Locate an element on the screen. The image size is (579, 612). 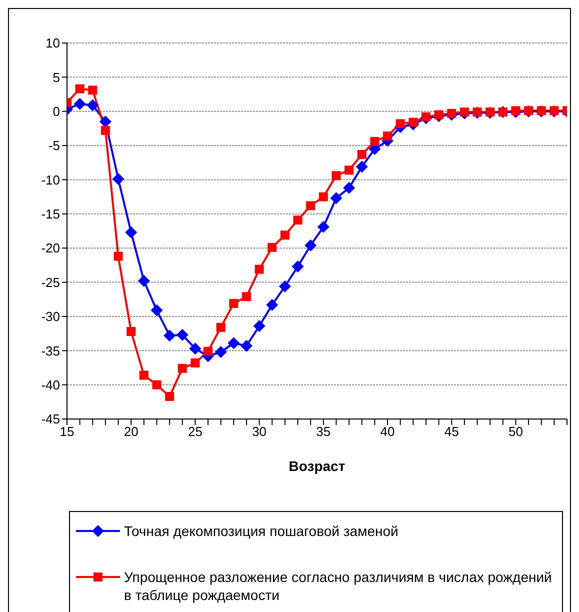
x-tick-label: 50 is located at coordinates (515, 432).